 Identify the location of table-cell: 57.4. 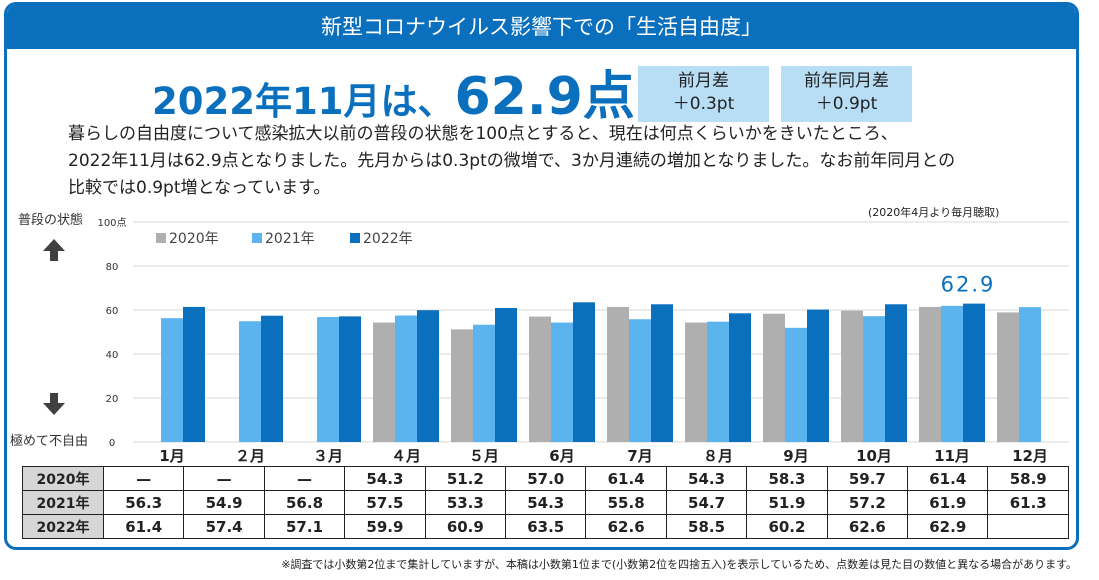
(224, 526).